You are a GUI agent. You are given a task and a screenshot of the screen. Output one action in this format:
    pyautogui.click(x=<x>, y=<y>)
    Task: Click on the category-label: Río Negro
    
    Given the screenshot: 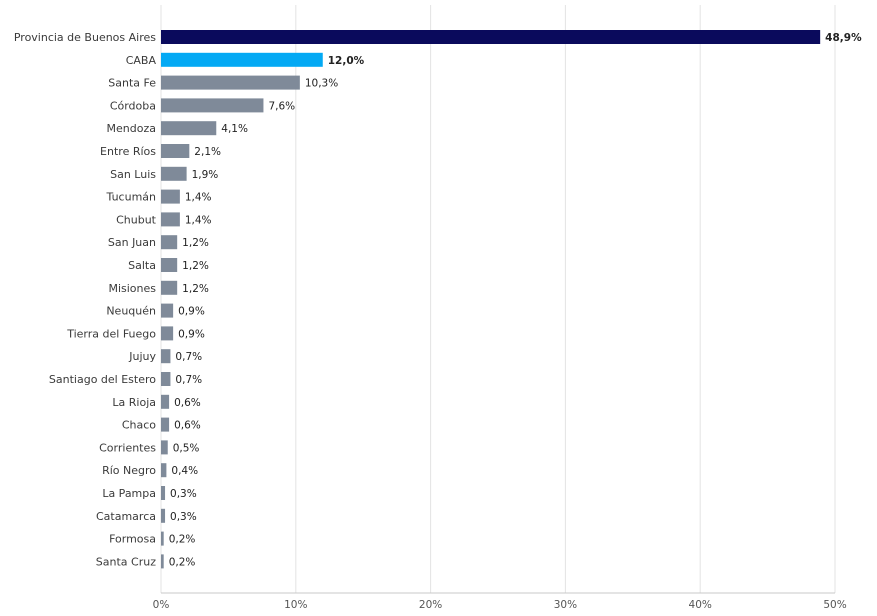 What is the action you would take?
    pyautogui.click(x=129, y=470)
    